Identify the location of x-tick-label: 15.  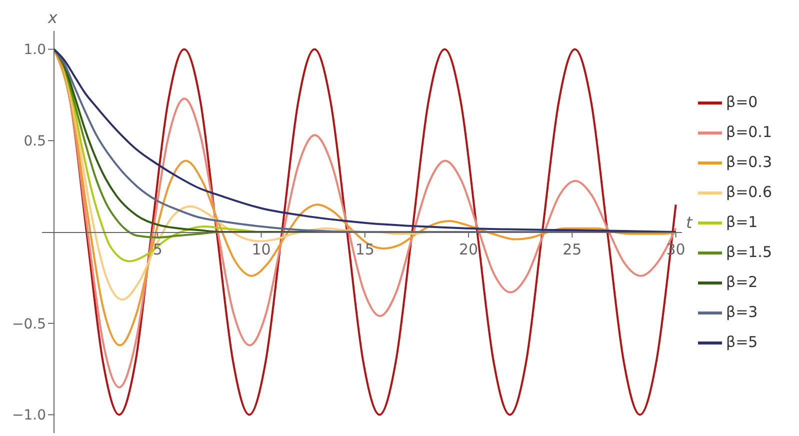
(364, 249).